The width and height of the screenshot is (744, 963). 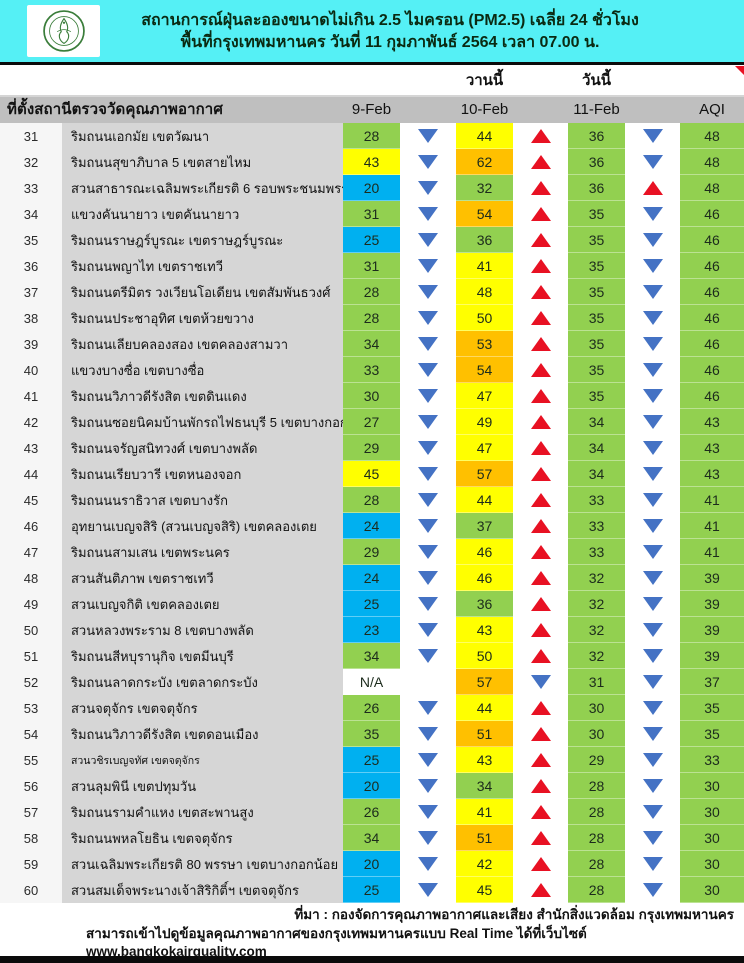 What do you see at coordinates (202, 708) in the screenshot?
I see `station-name: สวนจตุจักร เขตจตุจักร` at bounding box center [202, 708].